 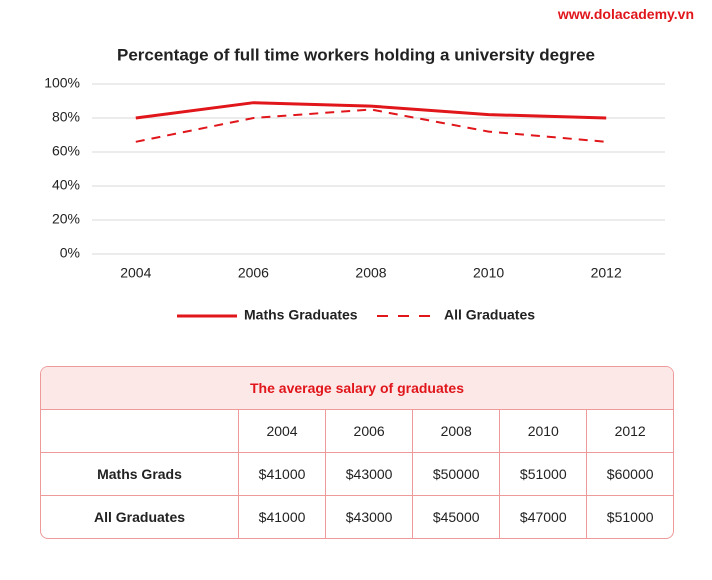 I want to click on legend-label: Maths Graduates, so click(x=301, y=315).